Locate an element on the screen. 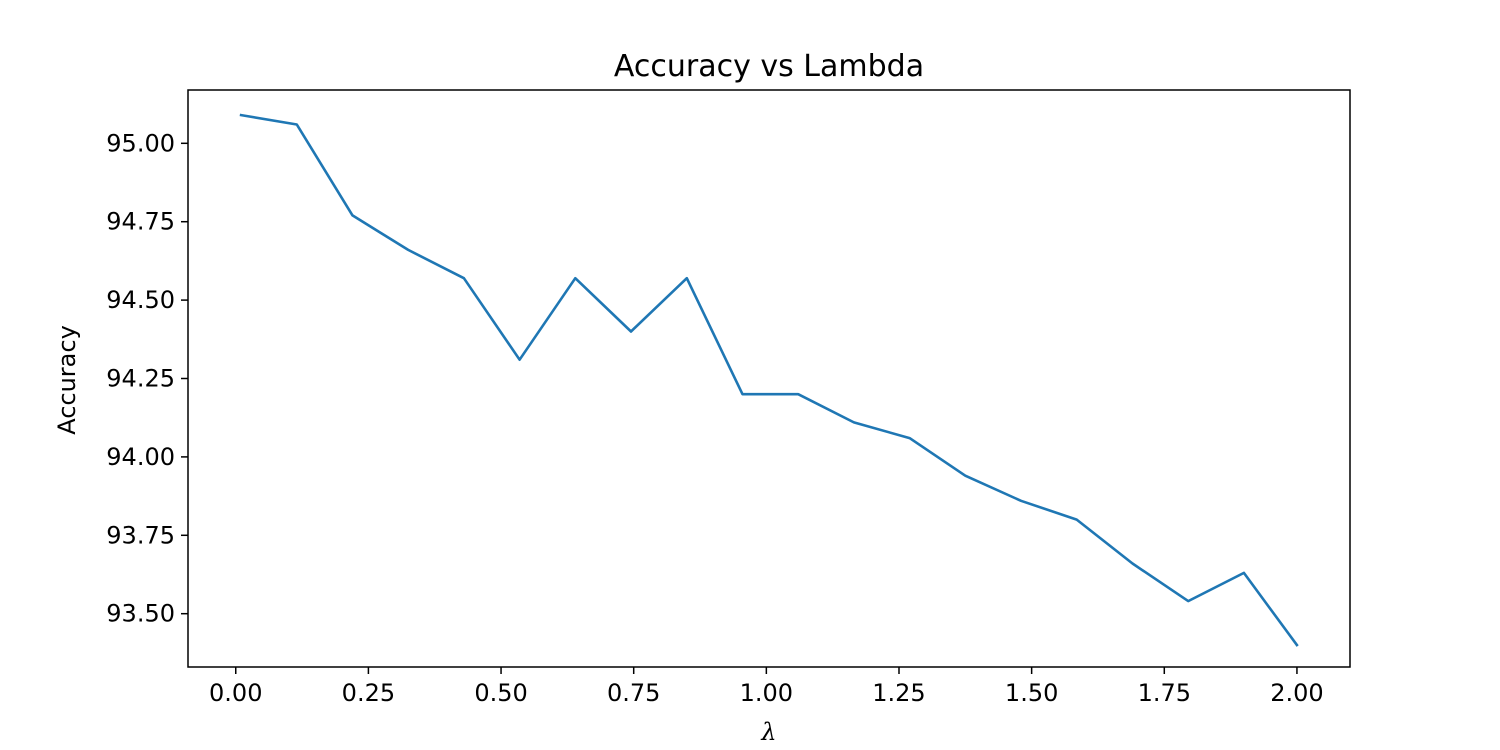 The width and height of the screenshot is (1500, 750). y-tick-label: 94.25 is located at coordinates (140, 379).